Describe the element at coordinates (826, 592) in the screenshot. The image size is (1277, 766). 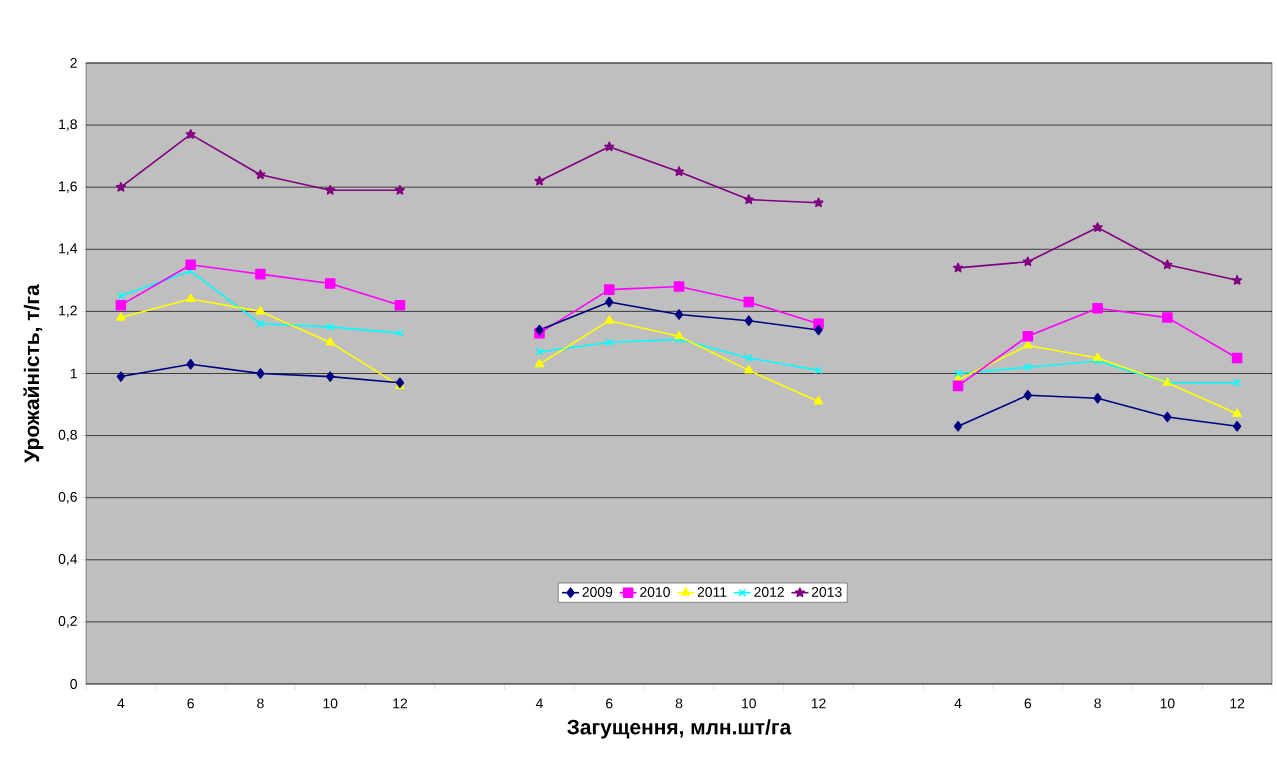
I see `legend-label: 2013` at that location.